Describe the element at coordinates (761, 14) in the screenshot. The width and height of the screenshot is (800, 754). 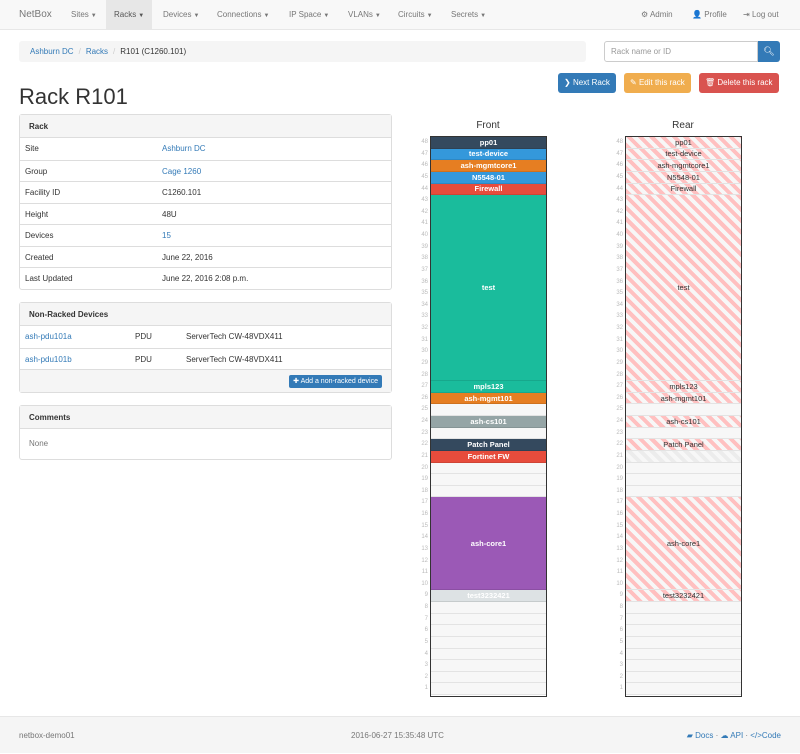
I see `nav-logout: ⇥ Log out` at that location.